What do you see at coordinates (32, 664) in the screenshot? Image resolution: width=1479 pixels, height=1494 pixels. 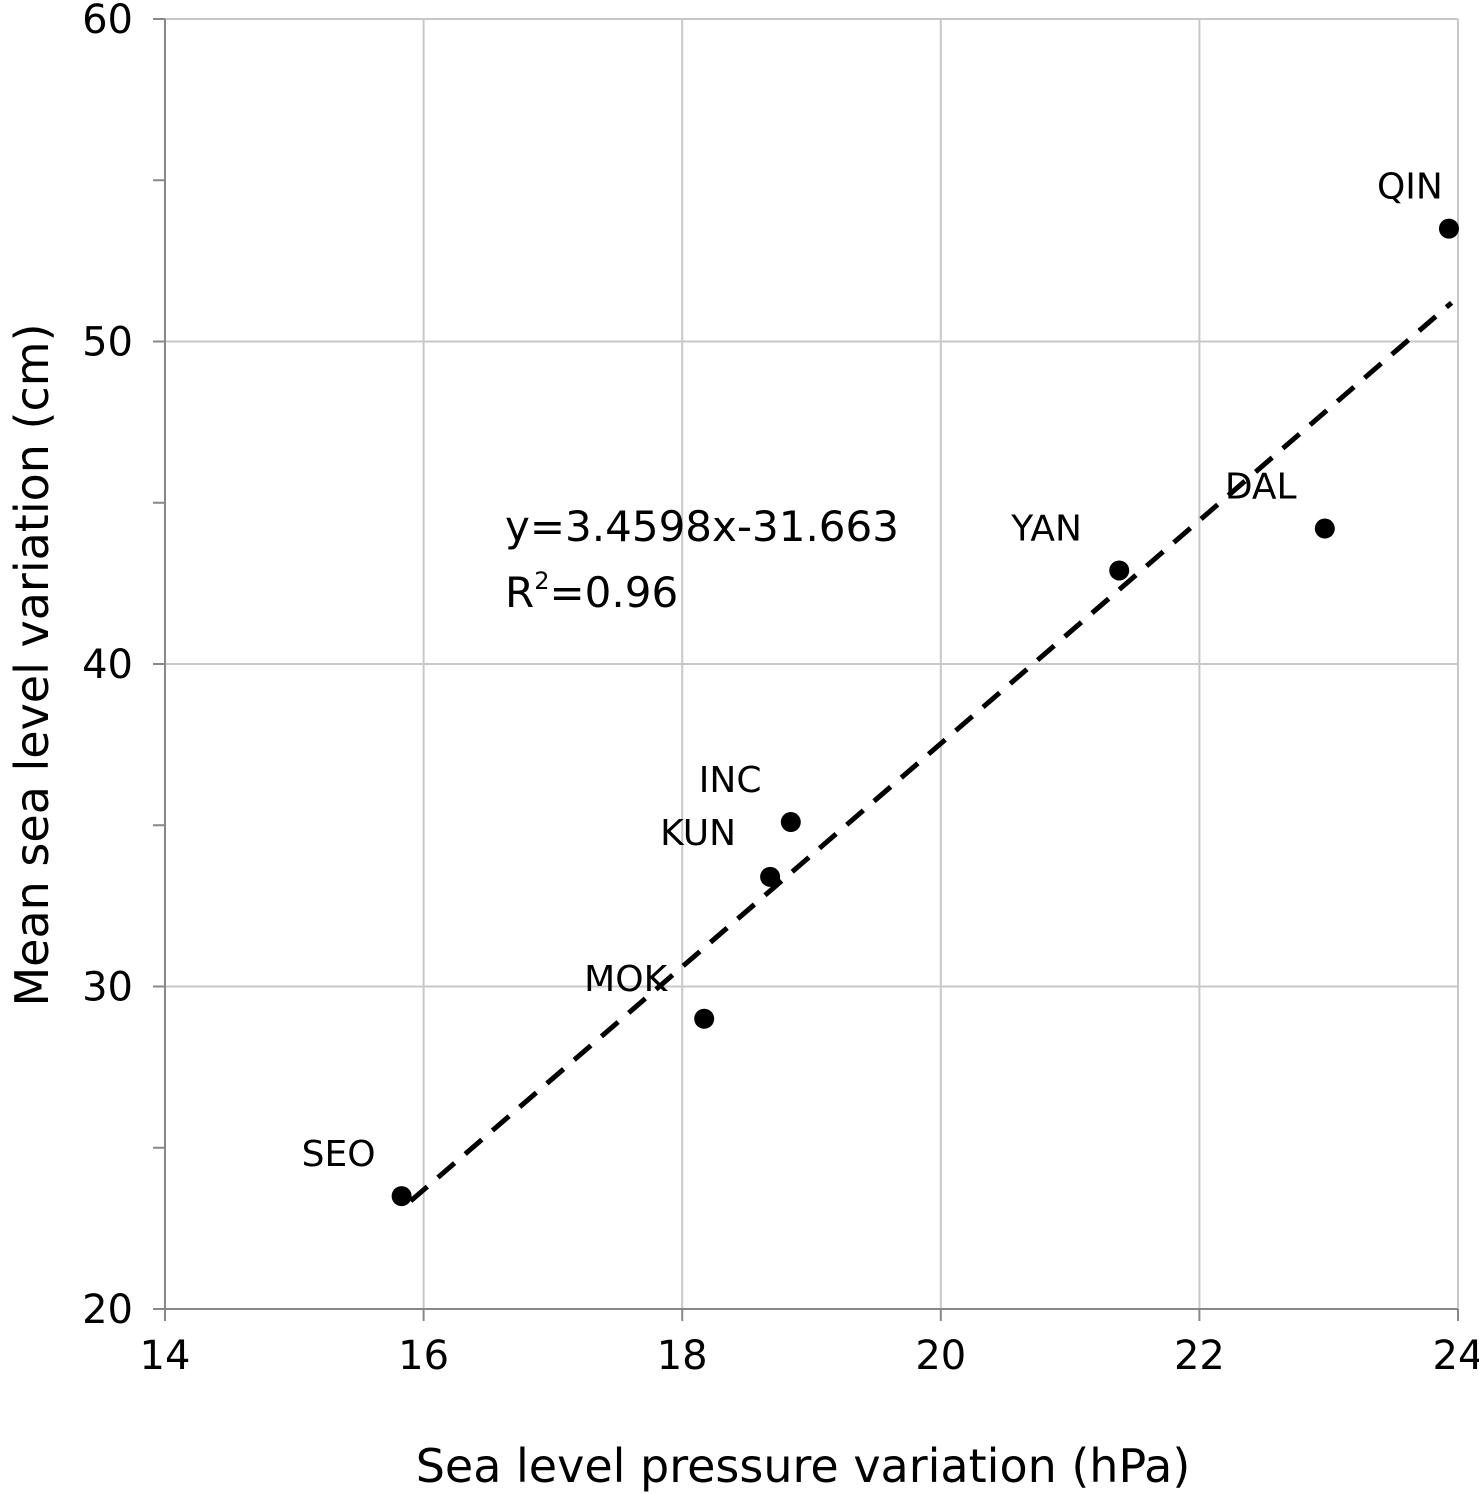 I see `y-axis-title: Mean sea level variation (cm)` at bounding box center [32, 664].